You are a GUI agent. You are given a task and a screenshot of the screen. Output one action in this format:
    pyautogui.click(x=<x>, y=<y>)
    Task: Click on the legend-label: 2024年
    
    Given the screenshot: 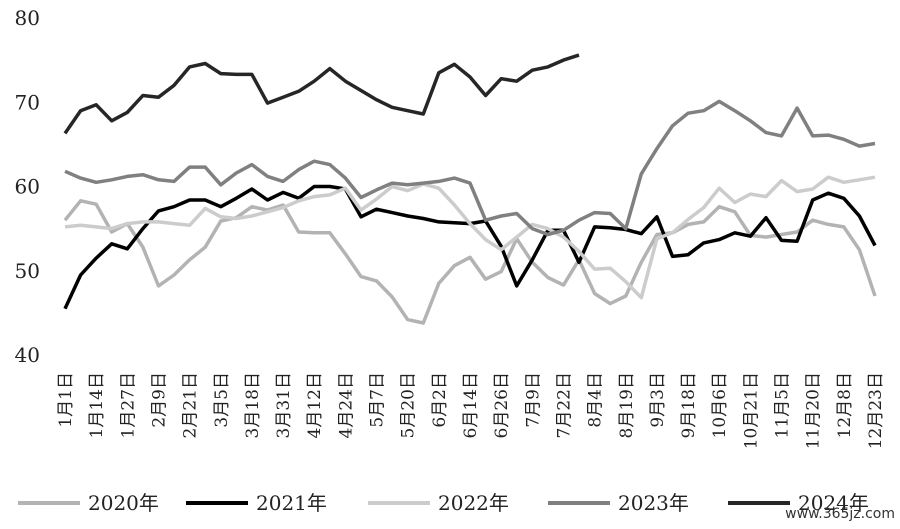 What is the action you would take?
    pyautogui.click(x=833, y=503)
    